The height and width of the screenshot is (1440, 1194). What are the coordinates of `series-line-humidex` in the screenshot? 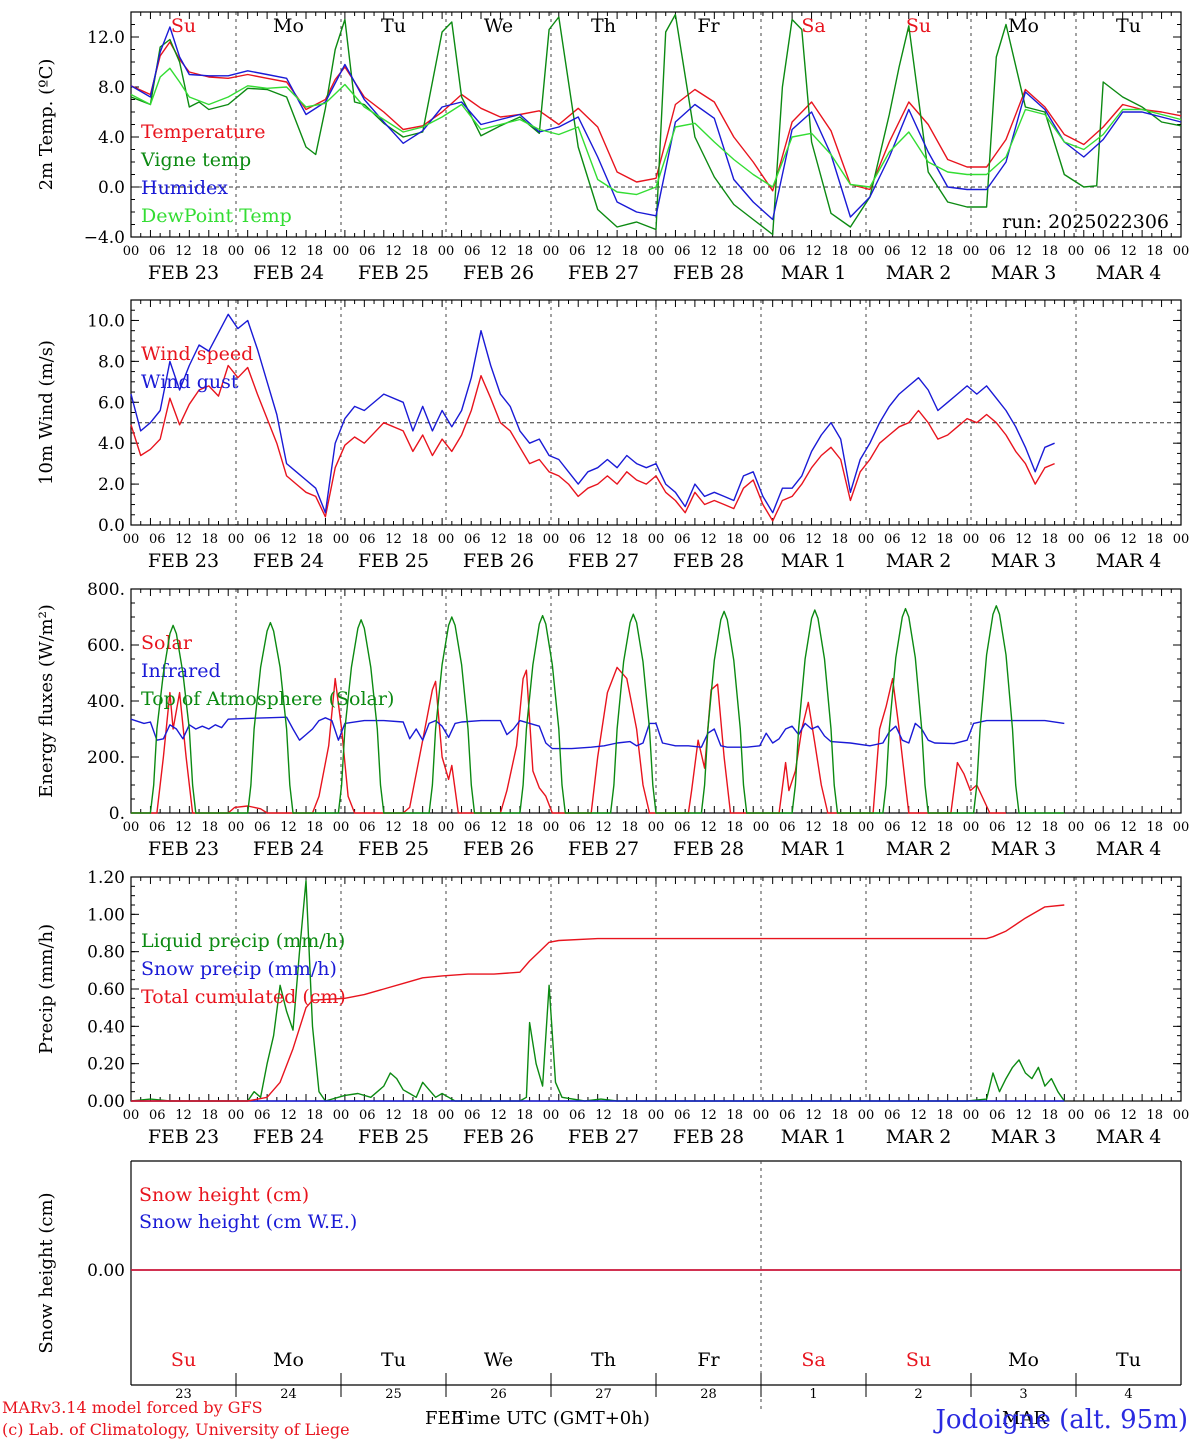 It's located at (656, 123).